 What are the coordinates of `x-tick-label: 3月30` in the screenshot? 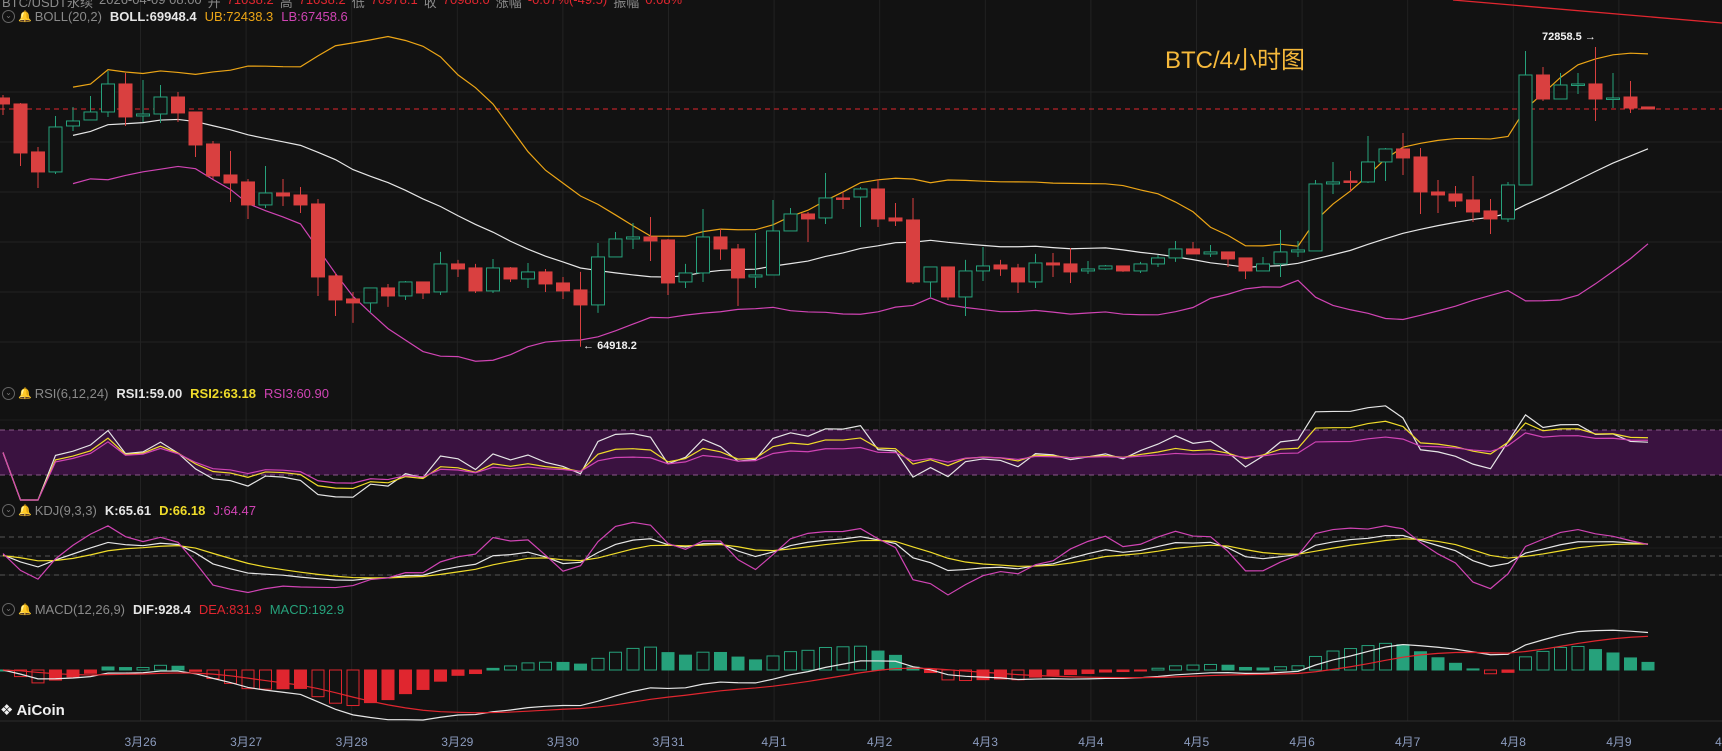 It's located at (562, 742).